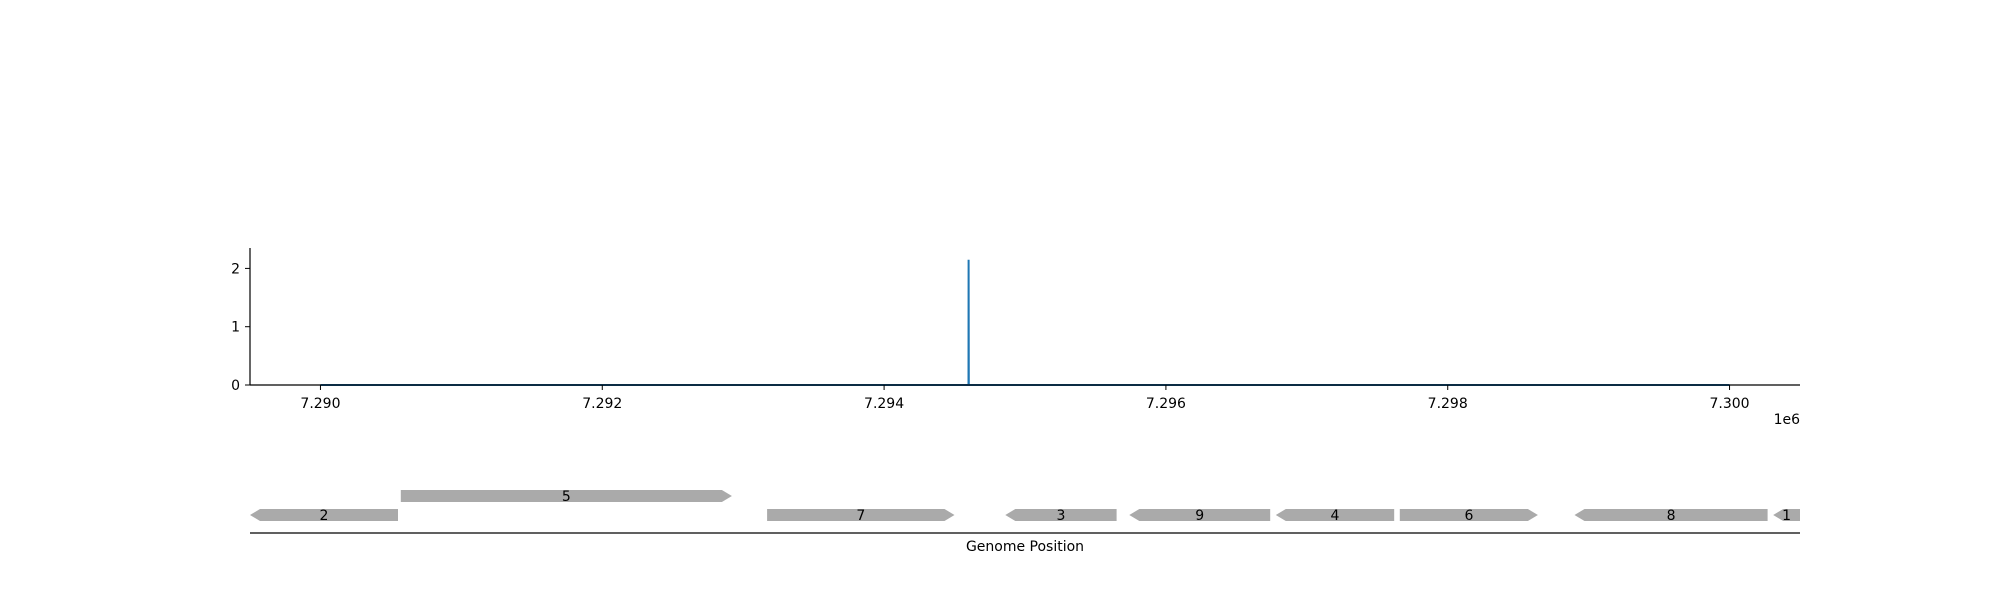 This screenshot has height=604, width=2000. I want to click on gene-5-arrow, so click(566, 496).